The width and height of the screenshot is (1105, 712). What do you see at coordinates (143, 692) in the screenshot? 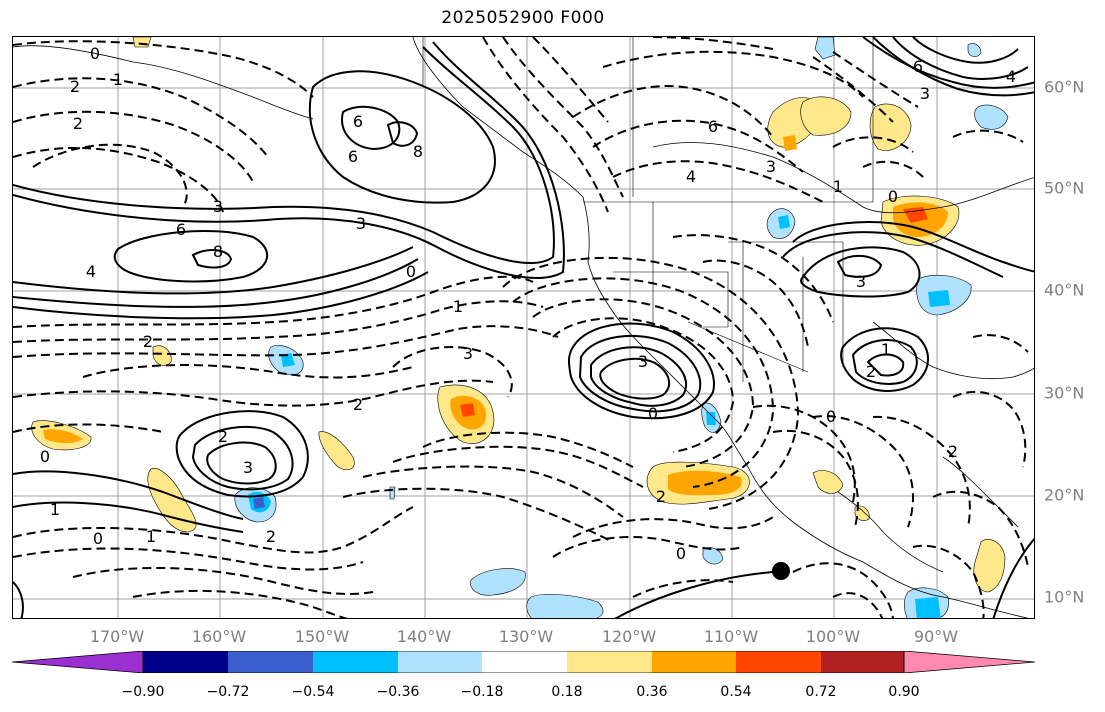
I see `colorbar-tick: −0.90` at bounding box center [143, 692].